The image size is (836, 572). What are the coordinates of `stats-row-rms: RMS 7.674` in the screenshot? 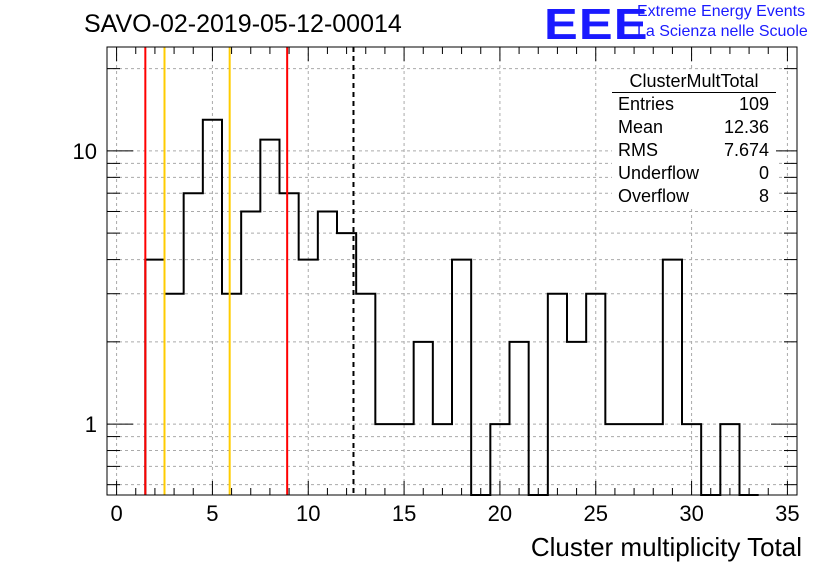 It's located at (694, 150).